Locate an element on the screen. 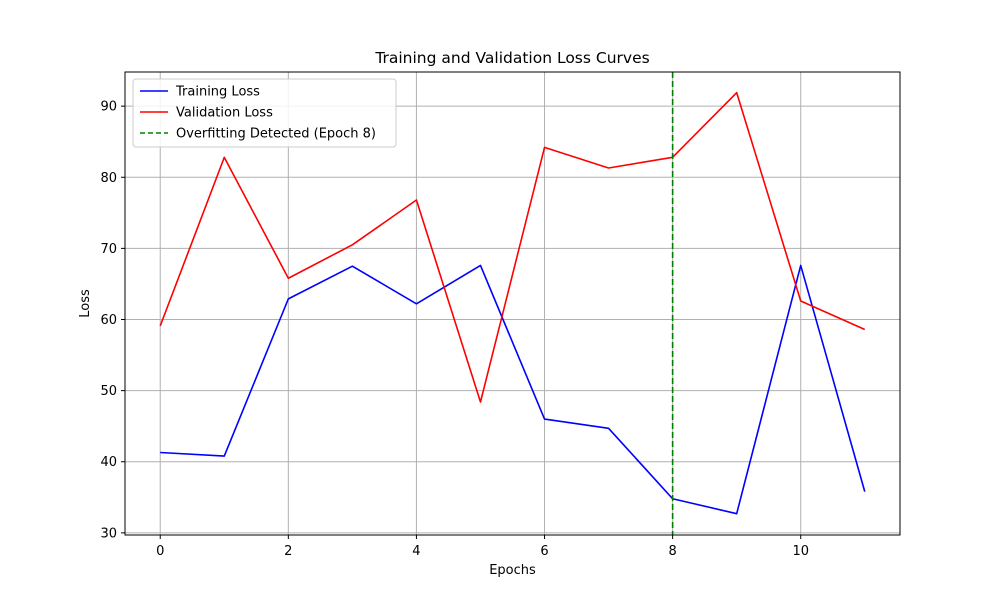 Image resolution: width=1000 pixels, height=604 pixels. y-axis-label: Loss is located at coordinates (85, 303).